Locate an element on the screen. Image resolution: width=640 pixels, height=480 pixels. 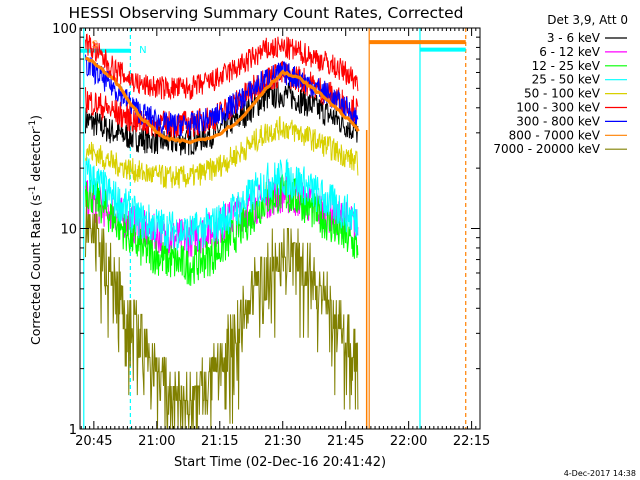
legend-label-2: 12 - 25 keV is located at coordinates (566, 66).